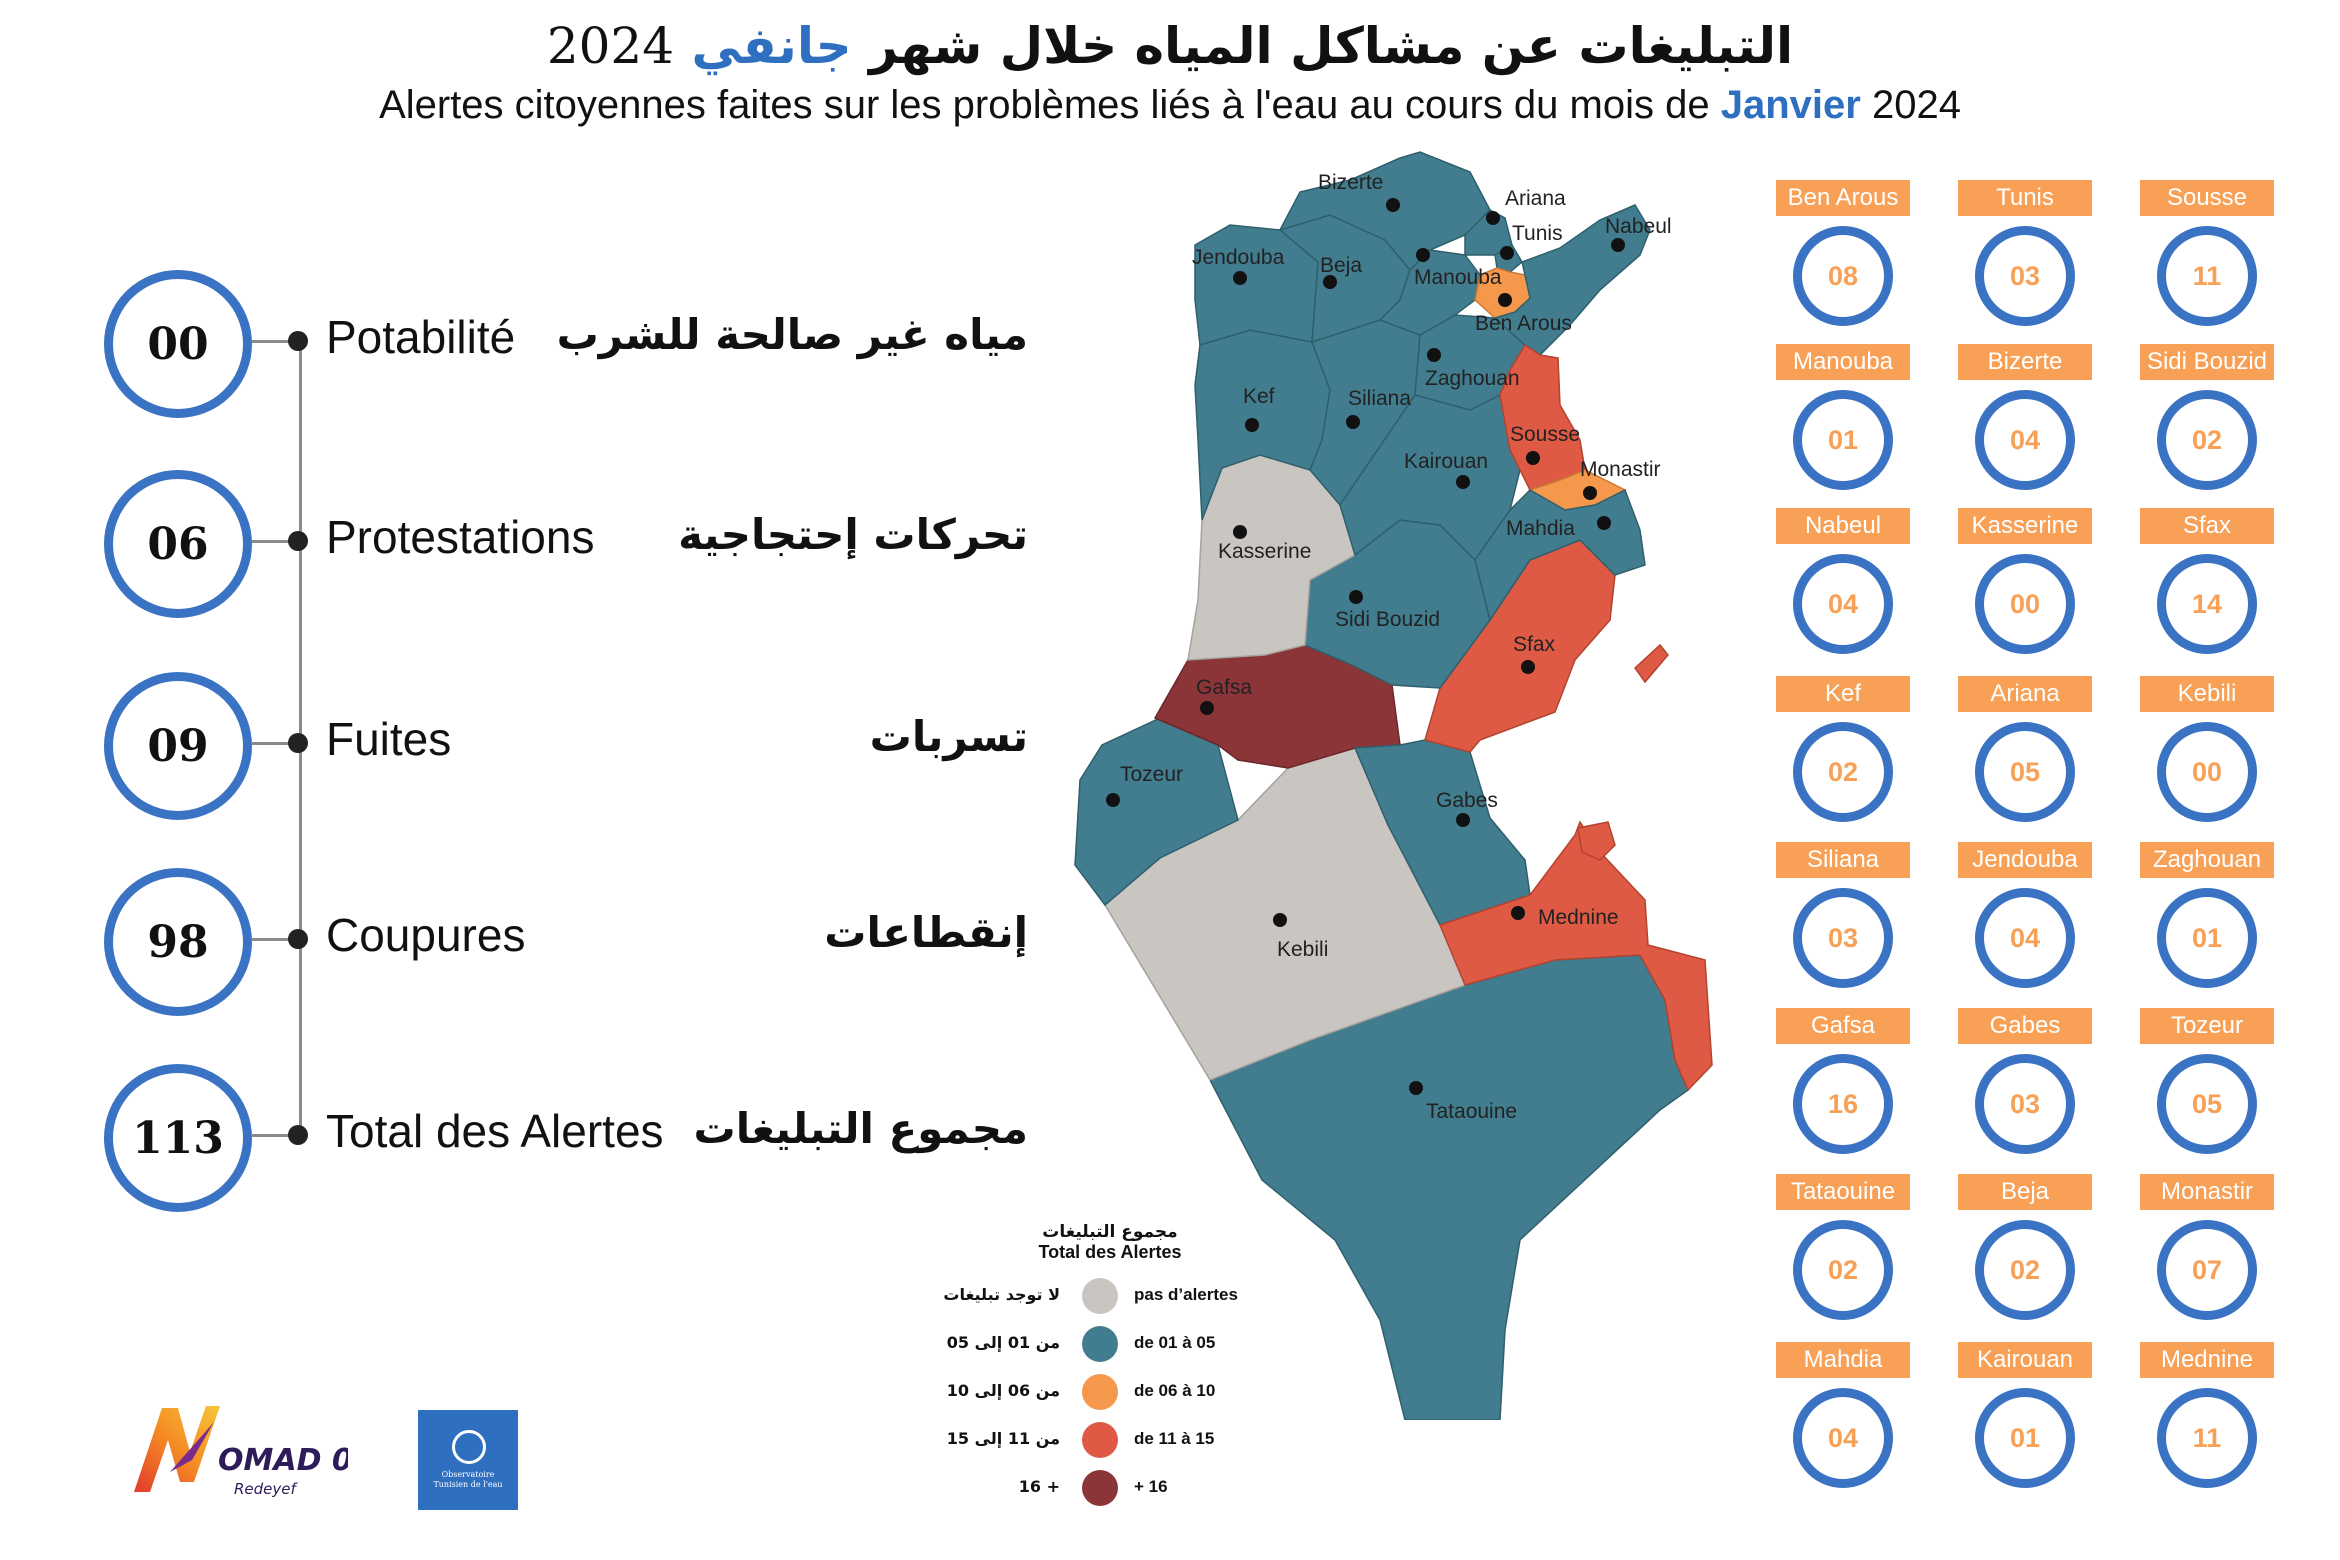 The width and height of the screenshot is (2340, 1560). What do you see at coordinates (426, 935) in the screenshot?
I see `stat-label-fr: Coupures` at bounding box center [426, 935].